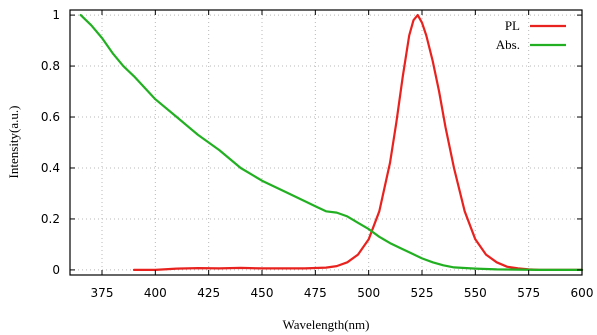  What do you see at coordinates (155, 293) in the screenshot?
I see `x-tick-label: 400` at bounding box center [155, 293].